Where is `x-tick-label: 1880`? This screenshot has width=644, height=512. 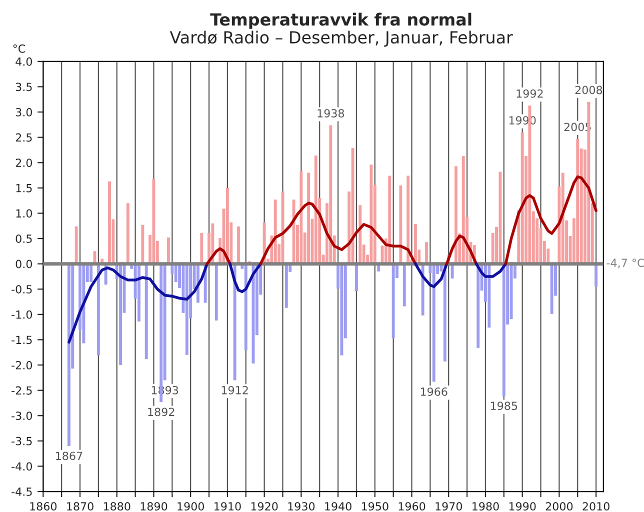
x-tick-label: 1880 is located at coordinates (117, 506).